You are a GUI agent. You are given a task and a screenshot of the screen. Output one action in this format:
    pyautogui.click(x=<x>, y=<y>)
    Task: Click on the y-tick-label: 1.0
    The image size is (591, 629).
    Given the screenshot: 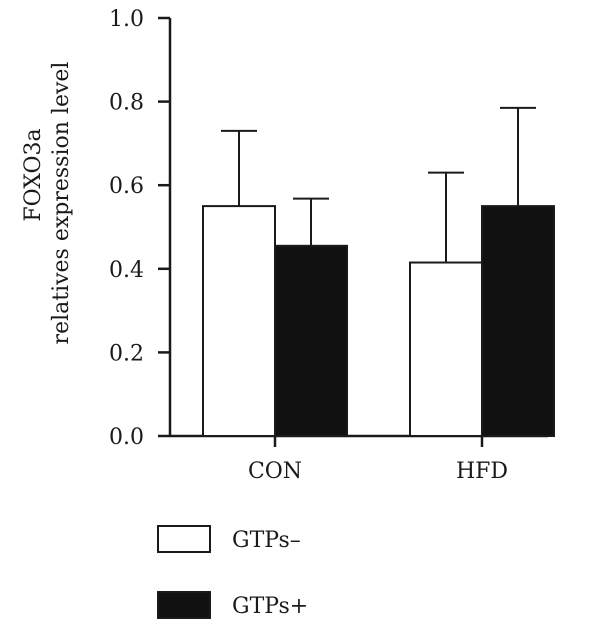 What is the action you would take?
    pyautogui.click(x=126, y=19)
    